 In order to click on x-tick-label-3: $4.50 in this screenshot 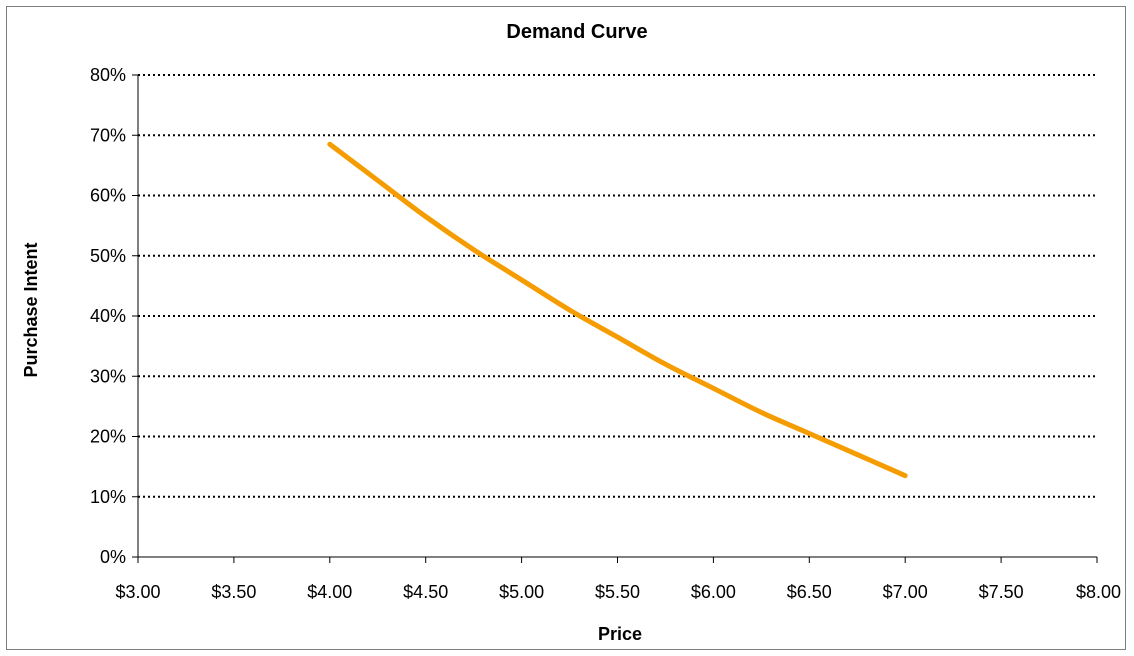, I will do `click(425, 592)`.